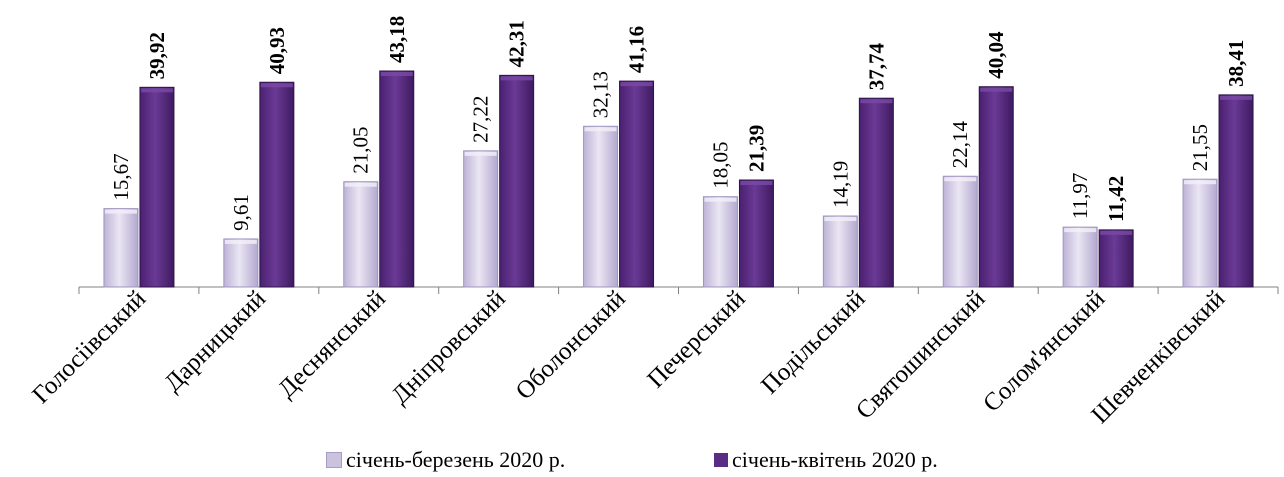 The width and height of the screenshot is (1284, 477). What do you see at coordinates (121, 176) in the screenshot?
I see `value-label-series-1: 15,67` at bounding box center [121, 176].